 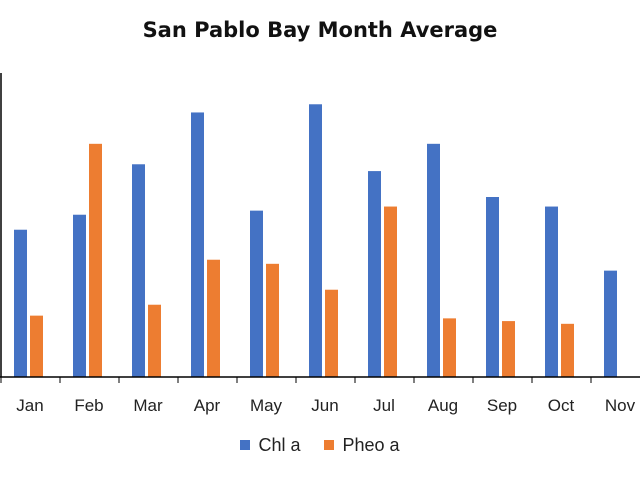 I want to click on x-tick-label-feb: Feb, so click(x=88, y=405).